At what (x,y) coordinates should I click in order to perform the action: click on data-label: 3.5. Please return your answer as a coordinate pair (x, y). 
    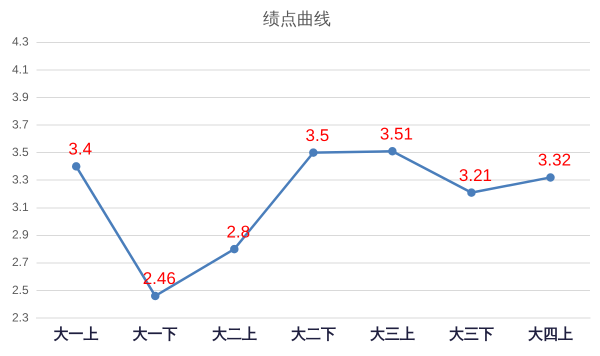
    Looking at the image, I should click on (318, 135).